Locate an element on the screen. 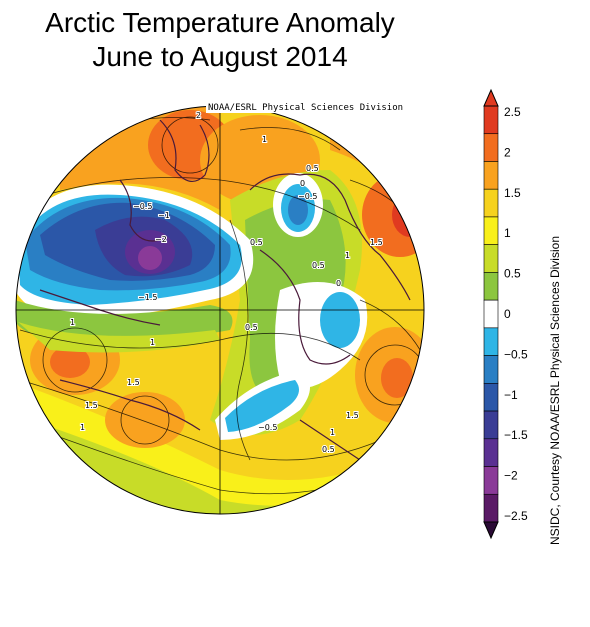 This screenshot has height=627, width=590. contour-label: −1 is located at coordinates (164, 215).